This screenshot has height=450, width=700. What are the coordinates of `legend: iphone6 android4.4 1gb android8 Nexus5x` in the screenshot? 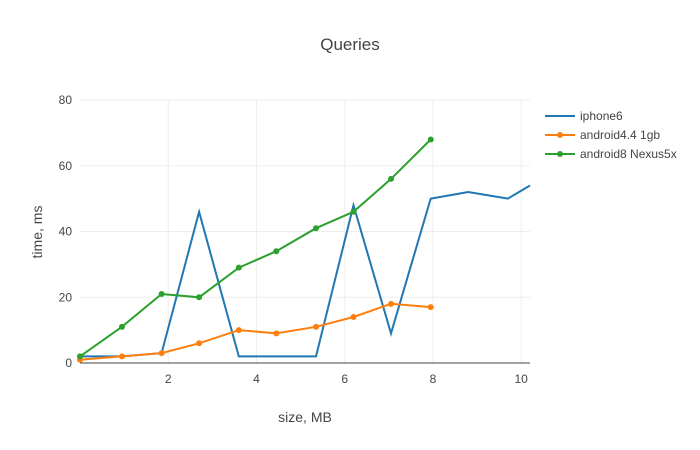 It's located at (611, 135).